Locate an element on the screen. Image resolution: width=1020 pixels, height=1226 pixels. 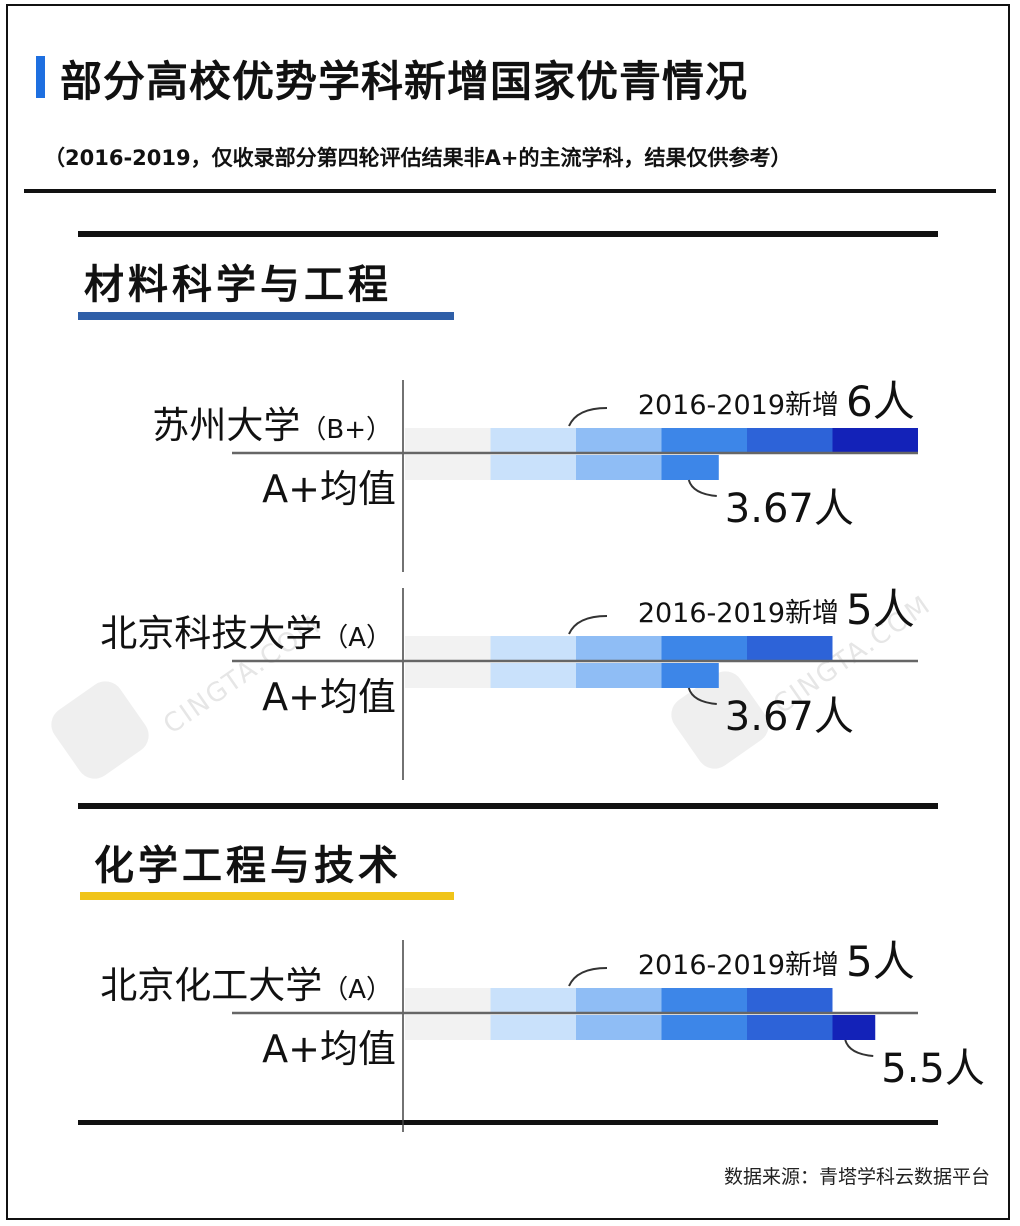
page-title: 部分高校优势学科新增国家优青情况 is located at coordinates (404, 81).